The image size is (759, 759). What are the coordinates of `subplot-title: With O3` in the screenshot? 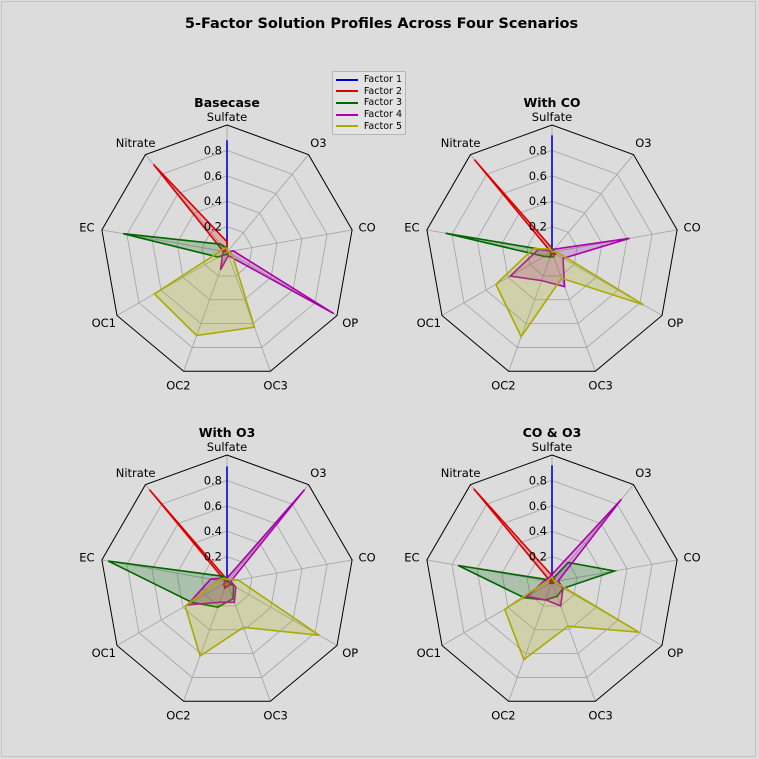 It's located at (227, 432).